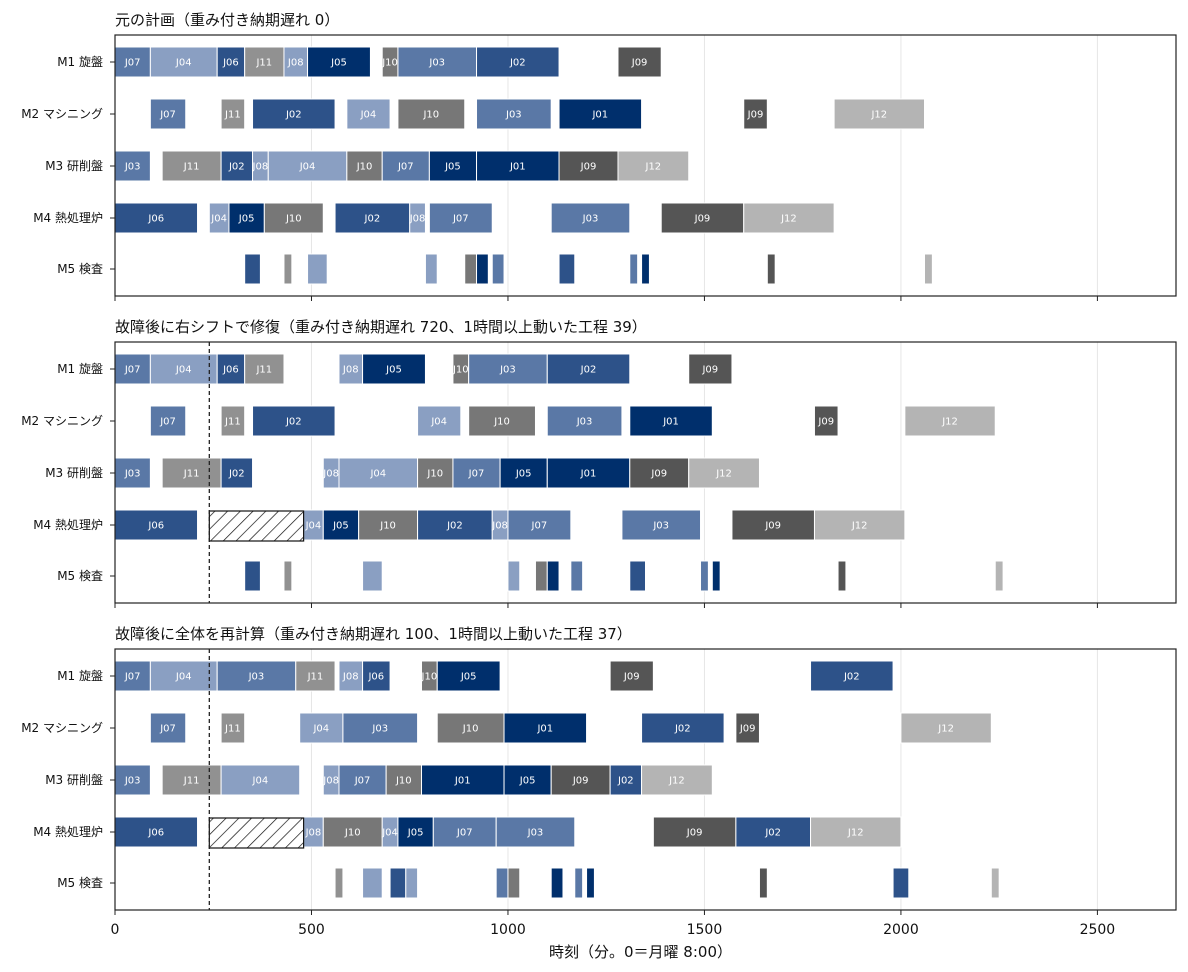  What do you see at coordinates (640, 952) in the screenshot?
I see `x-axis-label: 時刻（分。0＝月曜 8:00）` at bounding box center [640, 952].